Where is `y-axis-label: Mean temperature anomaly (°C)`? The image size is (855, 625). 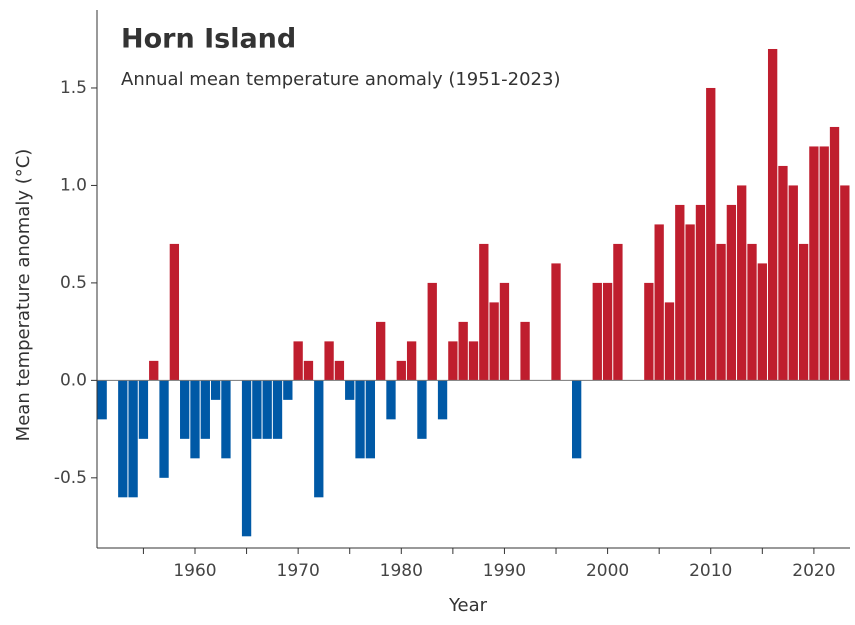 y-axis-label: Mean temperature anomaly (°C) is located at coordinates (23, 295).